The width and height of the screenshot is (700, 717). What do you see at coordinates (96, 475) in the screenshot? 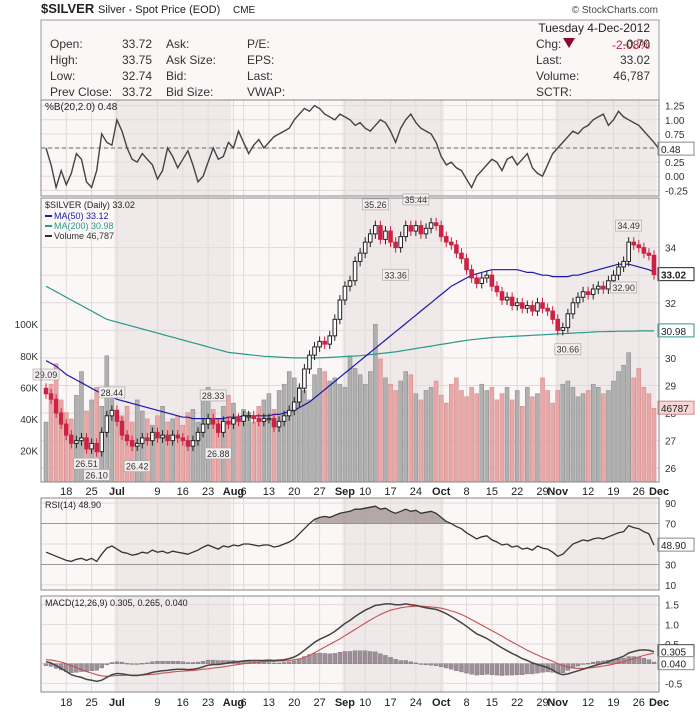
I see `price-annotation-label: 26.10` at bounding box center [96, 475].